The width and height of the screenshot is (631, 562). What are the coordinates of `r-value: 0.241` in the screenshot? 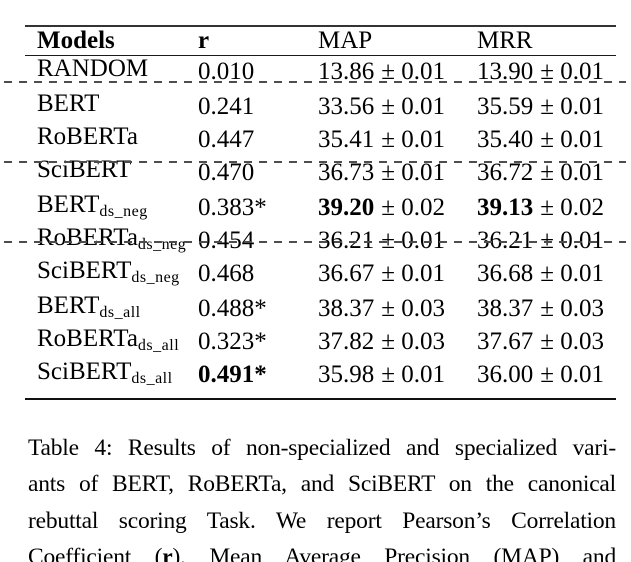 It's located at (226, 106).